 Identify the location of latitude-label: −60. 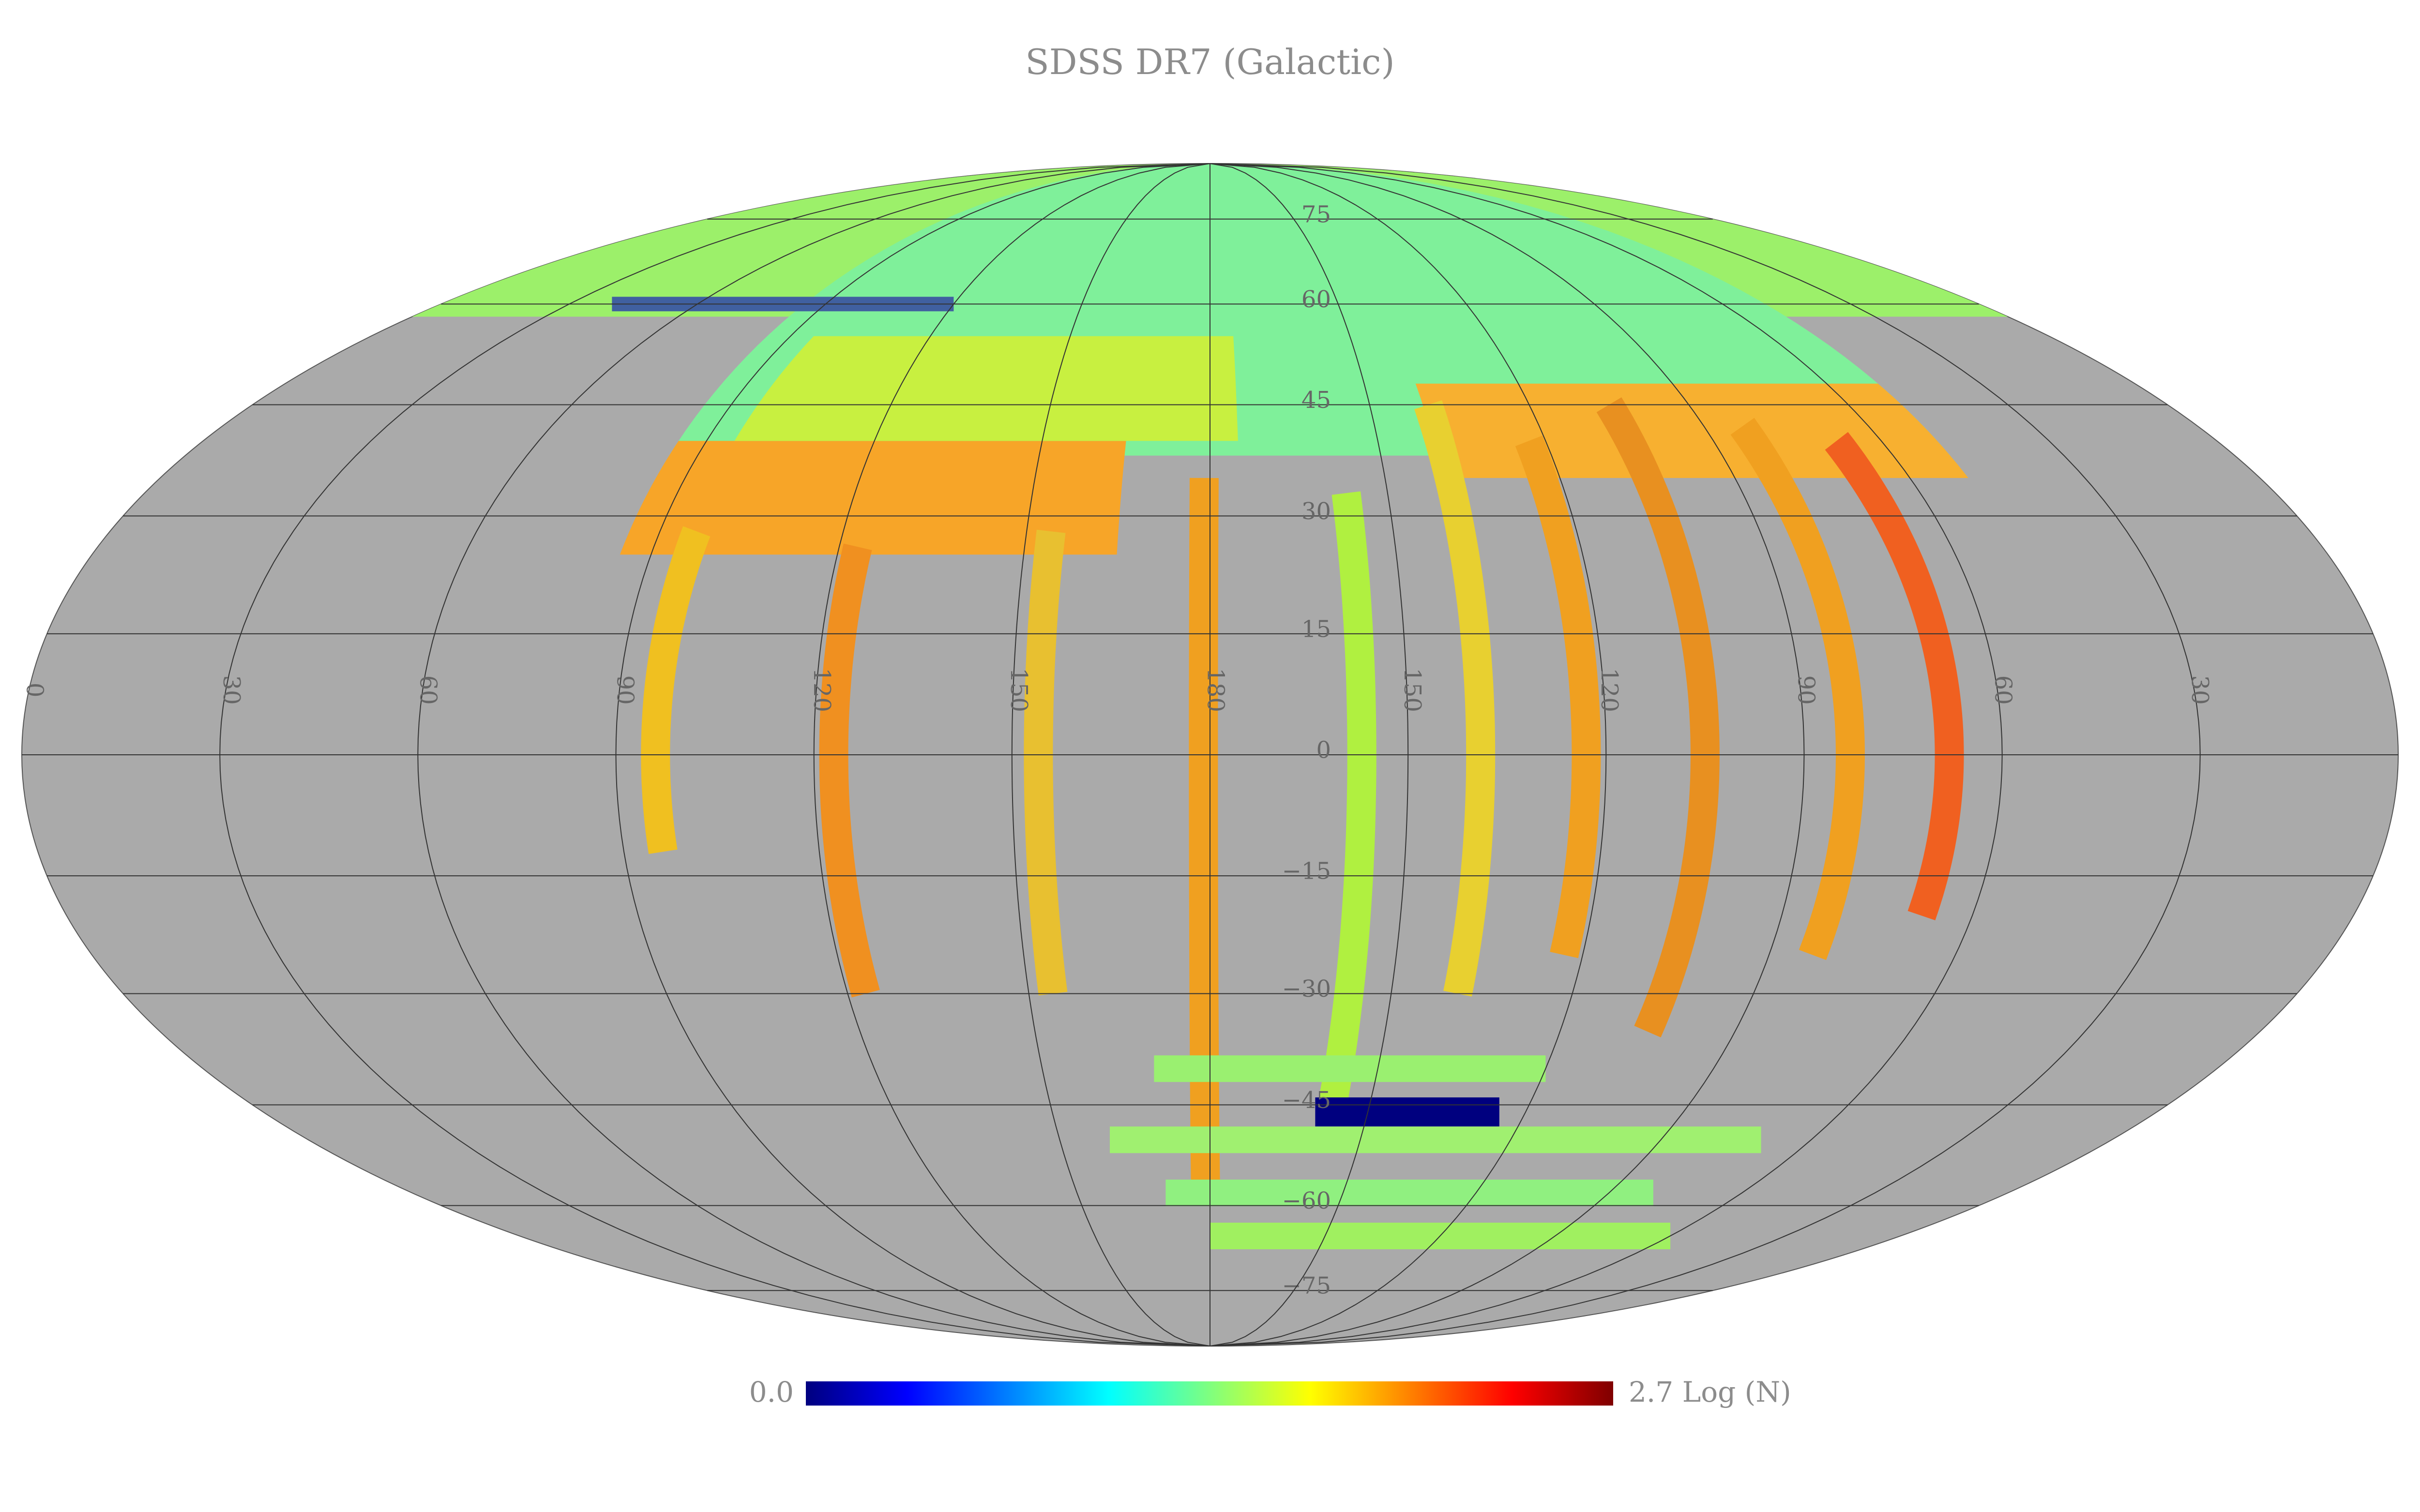
(1306, 1200).